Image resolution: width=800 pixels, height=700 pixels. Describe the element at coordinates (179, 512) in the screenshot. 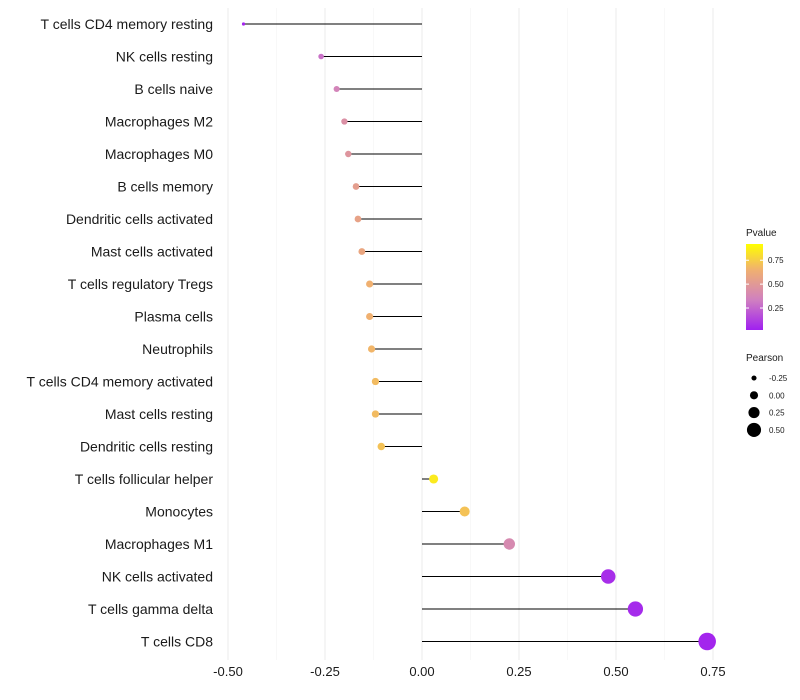

I see `category-label: Monocytes` at that location.